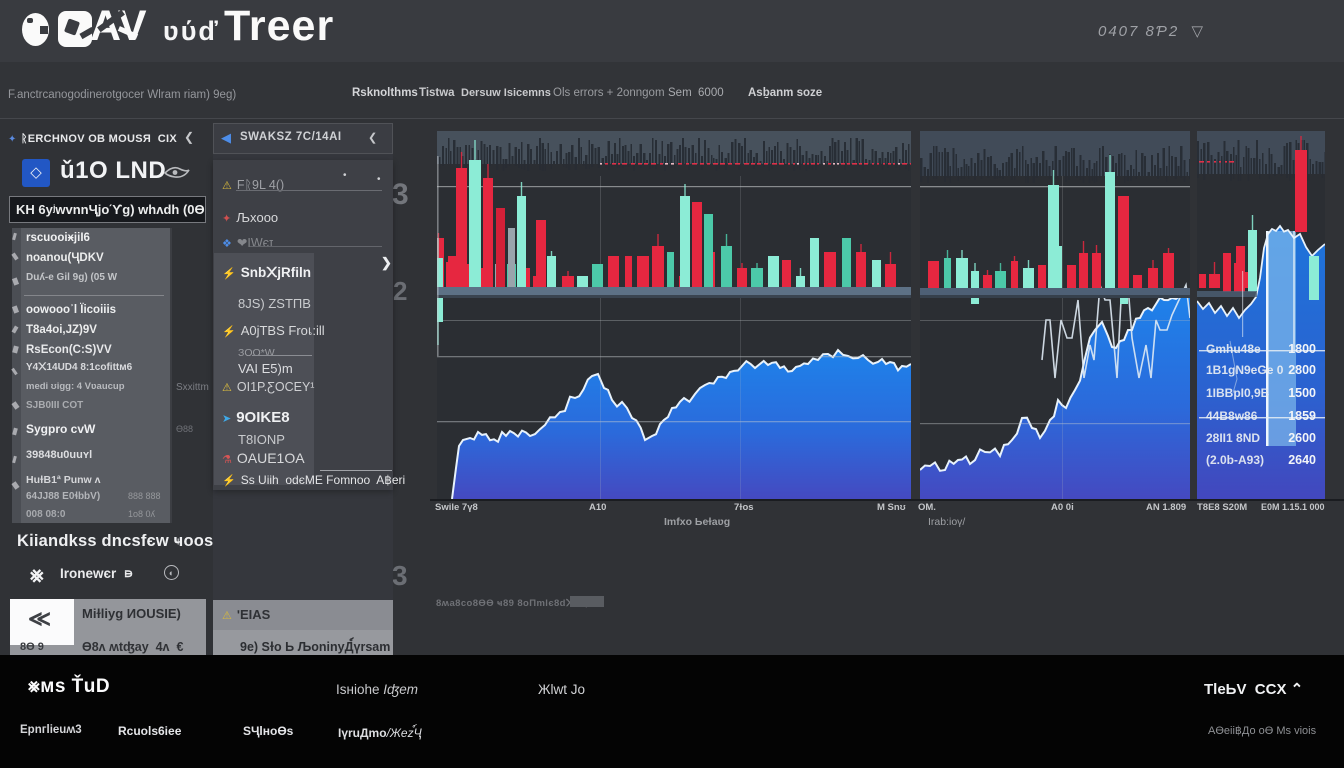 The width and height of the screenshot is (1344, 768). What do you see at coordinates (1235, 460) in the screenshot?
I see `svg-text: (2.0b-A93)` at bounding box center [1235, 460].